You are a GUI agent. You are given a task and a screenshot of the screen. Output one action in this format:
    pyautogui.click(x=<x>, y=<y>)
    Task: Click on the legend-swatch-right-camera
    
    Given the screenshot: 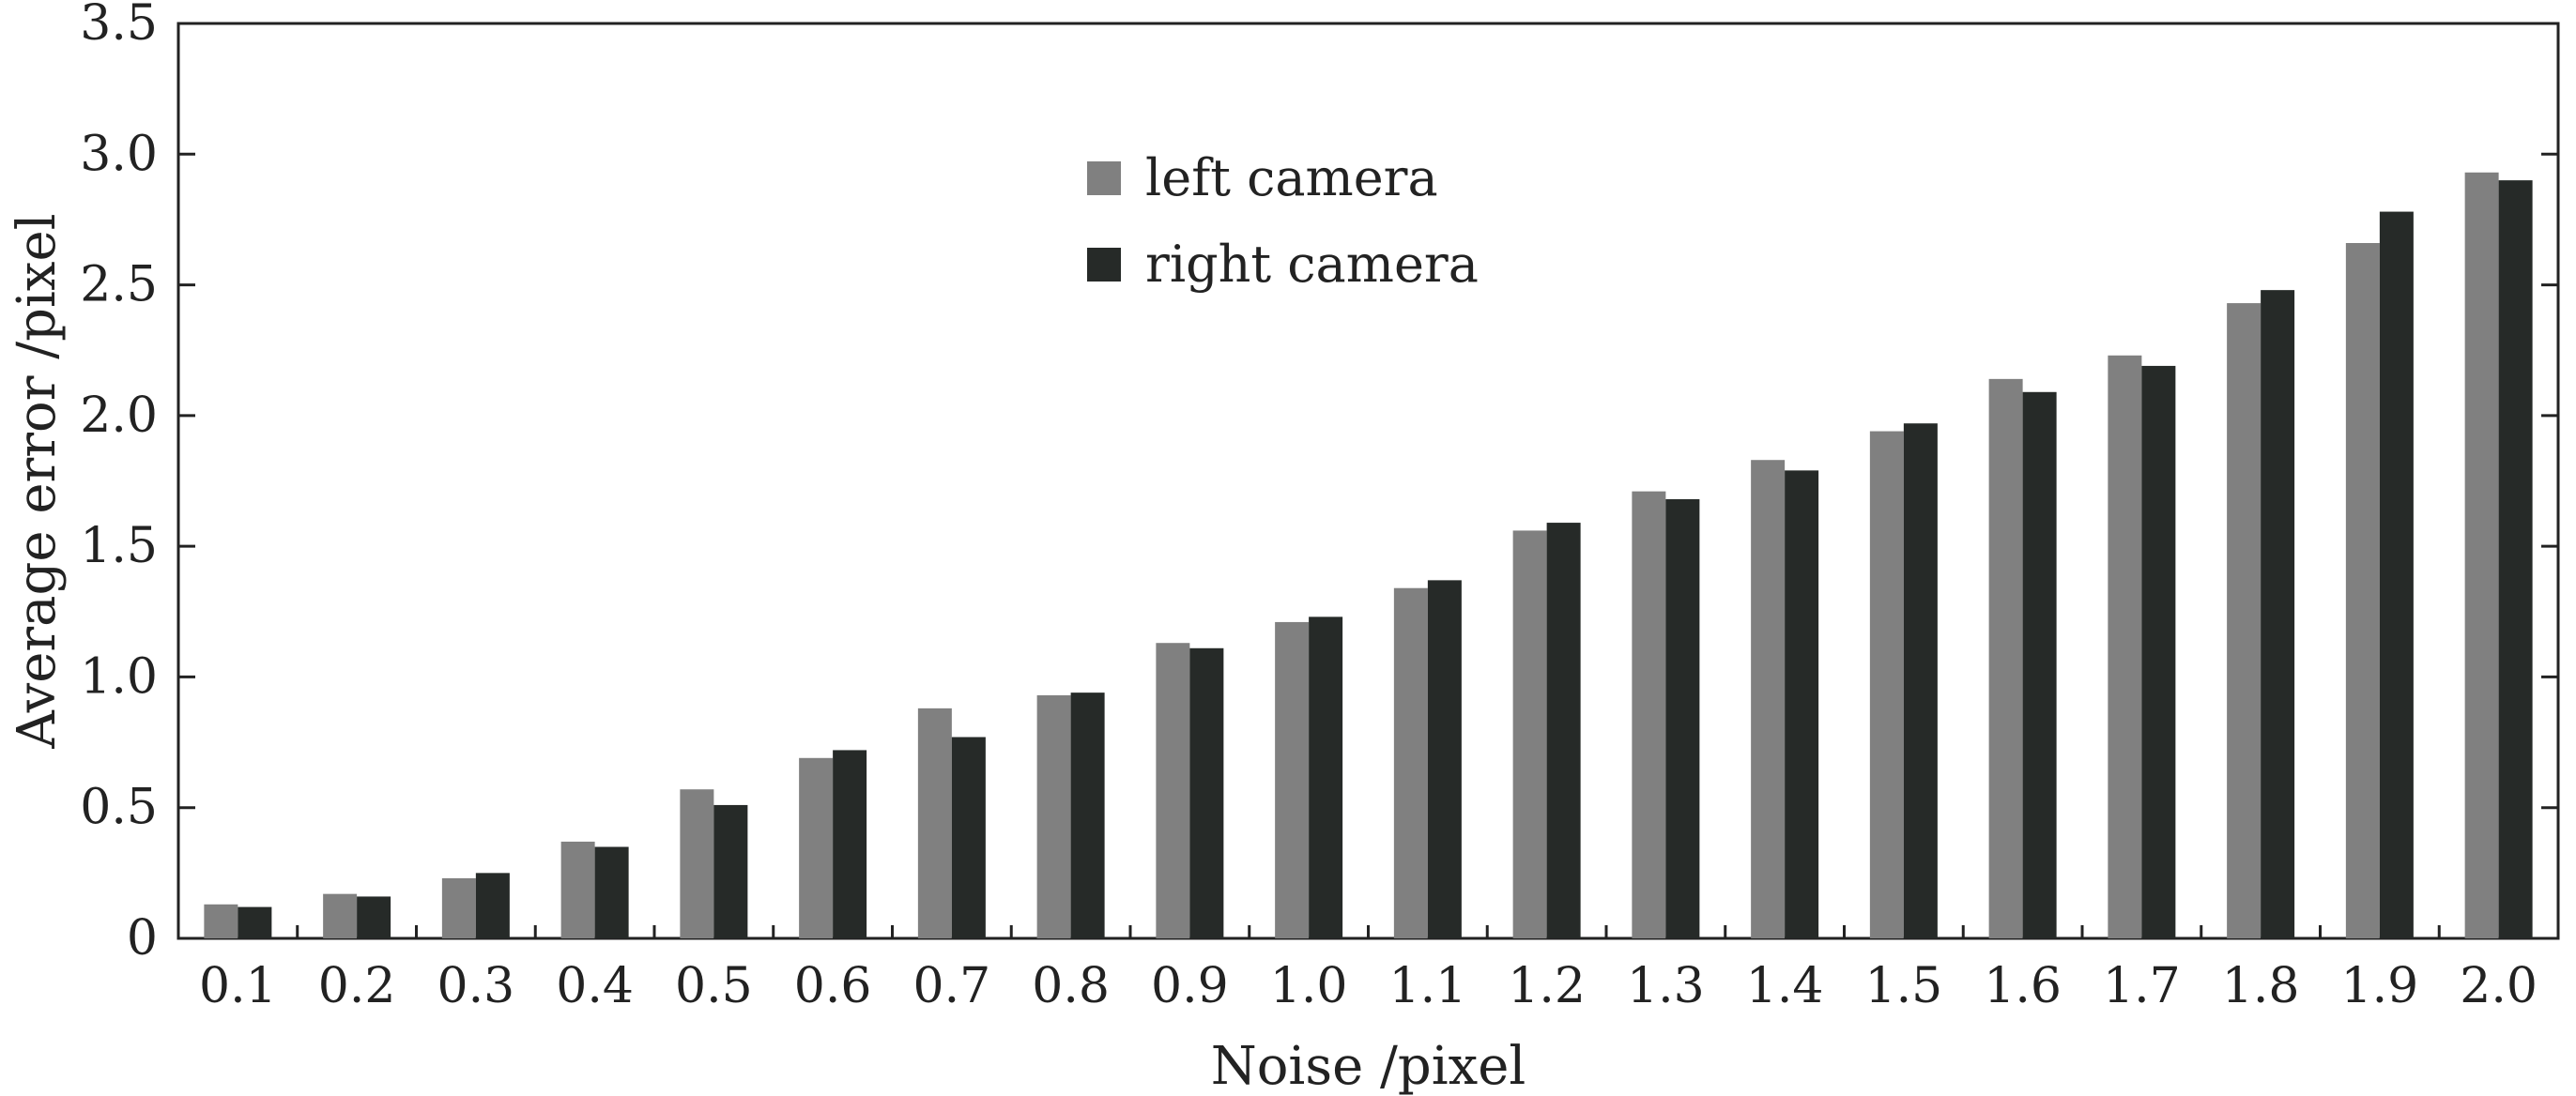 What is the action you would take?
    pyautogui.click(x=1104, y=265)
    